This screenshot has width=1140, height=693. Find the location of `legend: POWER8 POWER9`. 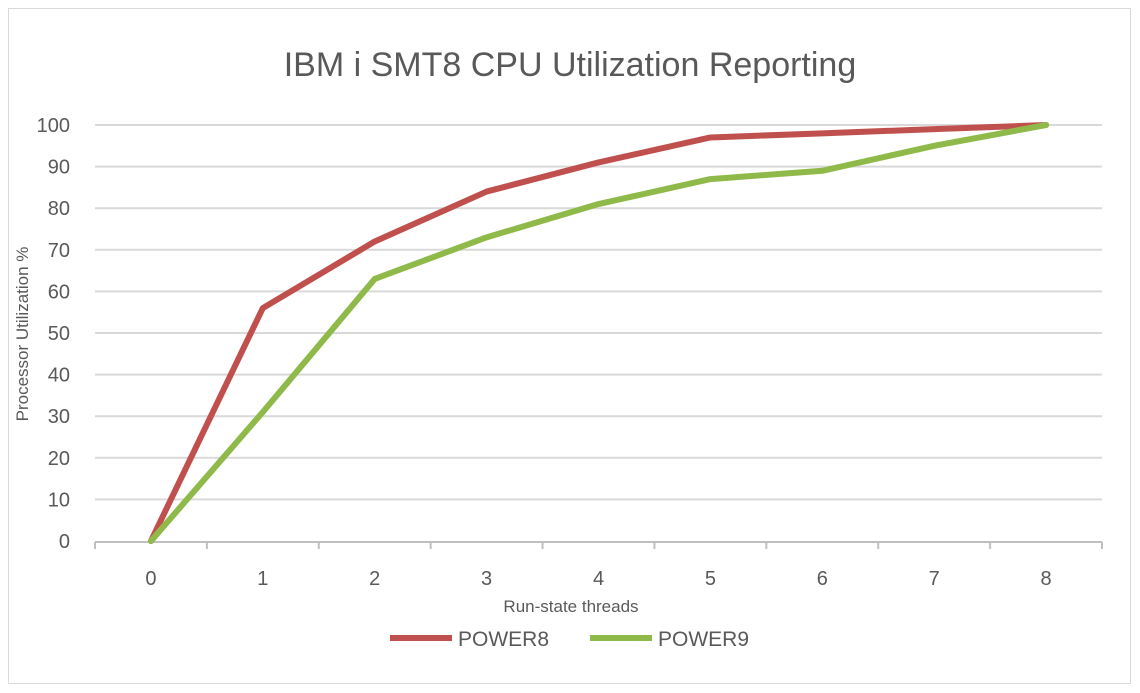

legend: POWER8 POWER9 is located at coordinates (569, 639).